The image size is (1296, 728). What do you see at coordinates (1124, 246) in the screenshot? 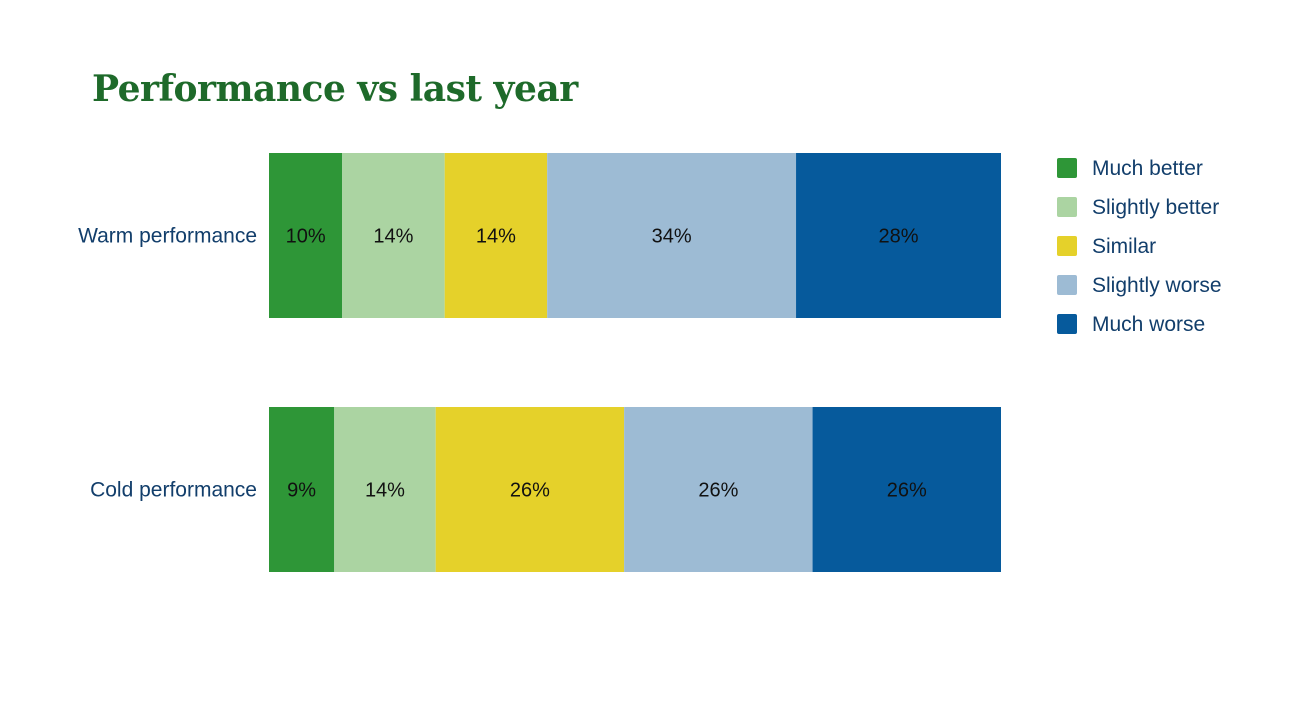
I see `legend-label: Similar` at bounding box center [1124, 246].